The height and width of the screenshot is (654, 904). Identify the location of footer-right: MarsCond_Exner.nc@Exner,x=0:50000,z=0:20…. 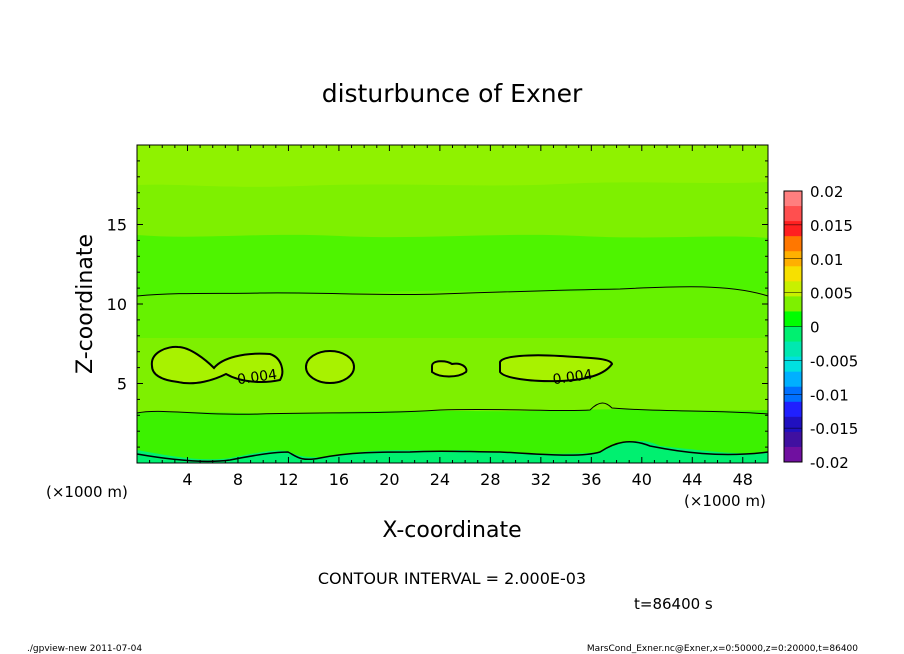
(722, 649).